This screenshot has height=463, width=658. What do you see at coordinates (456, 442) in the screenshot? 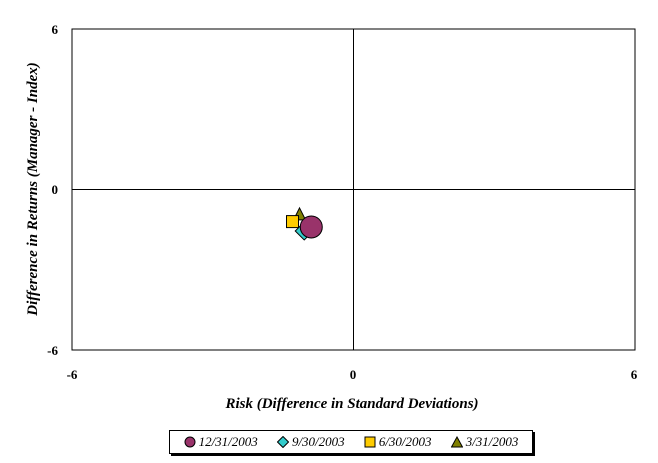
I see `triangle-marker-icon` at bounding box center [456, 442].